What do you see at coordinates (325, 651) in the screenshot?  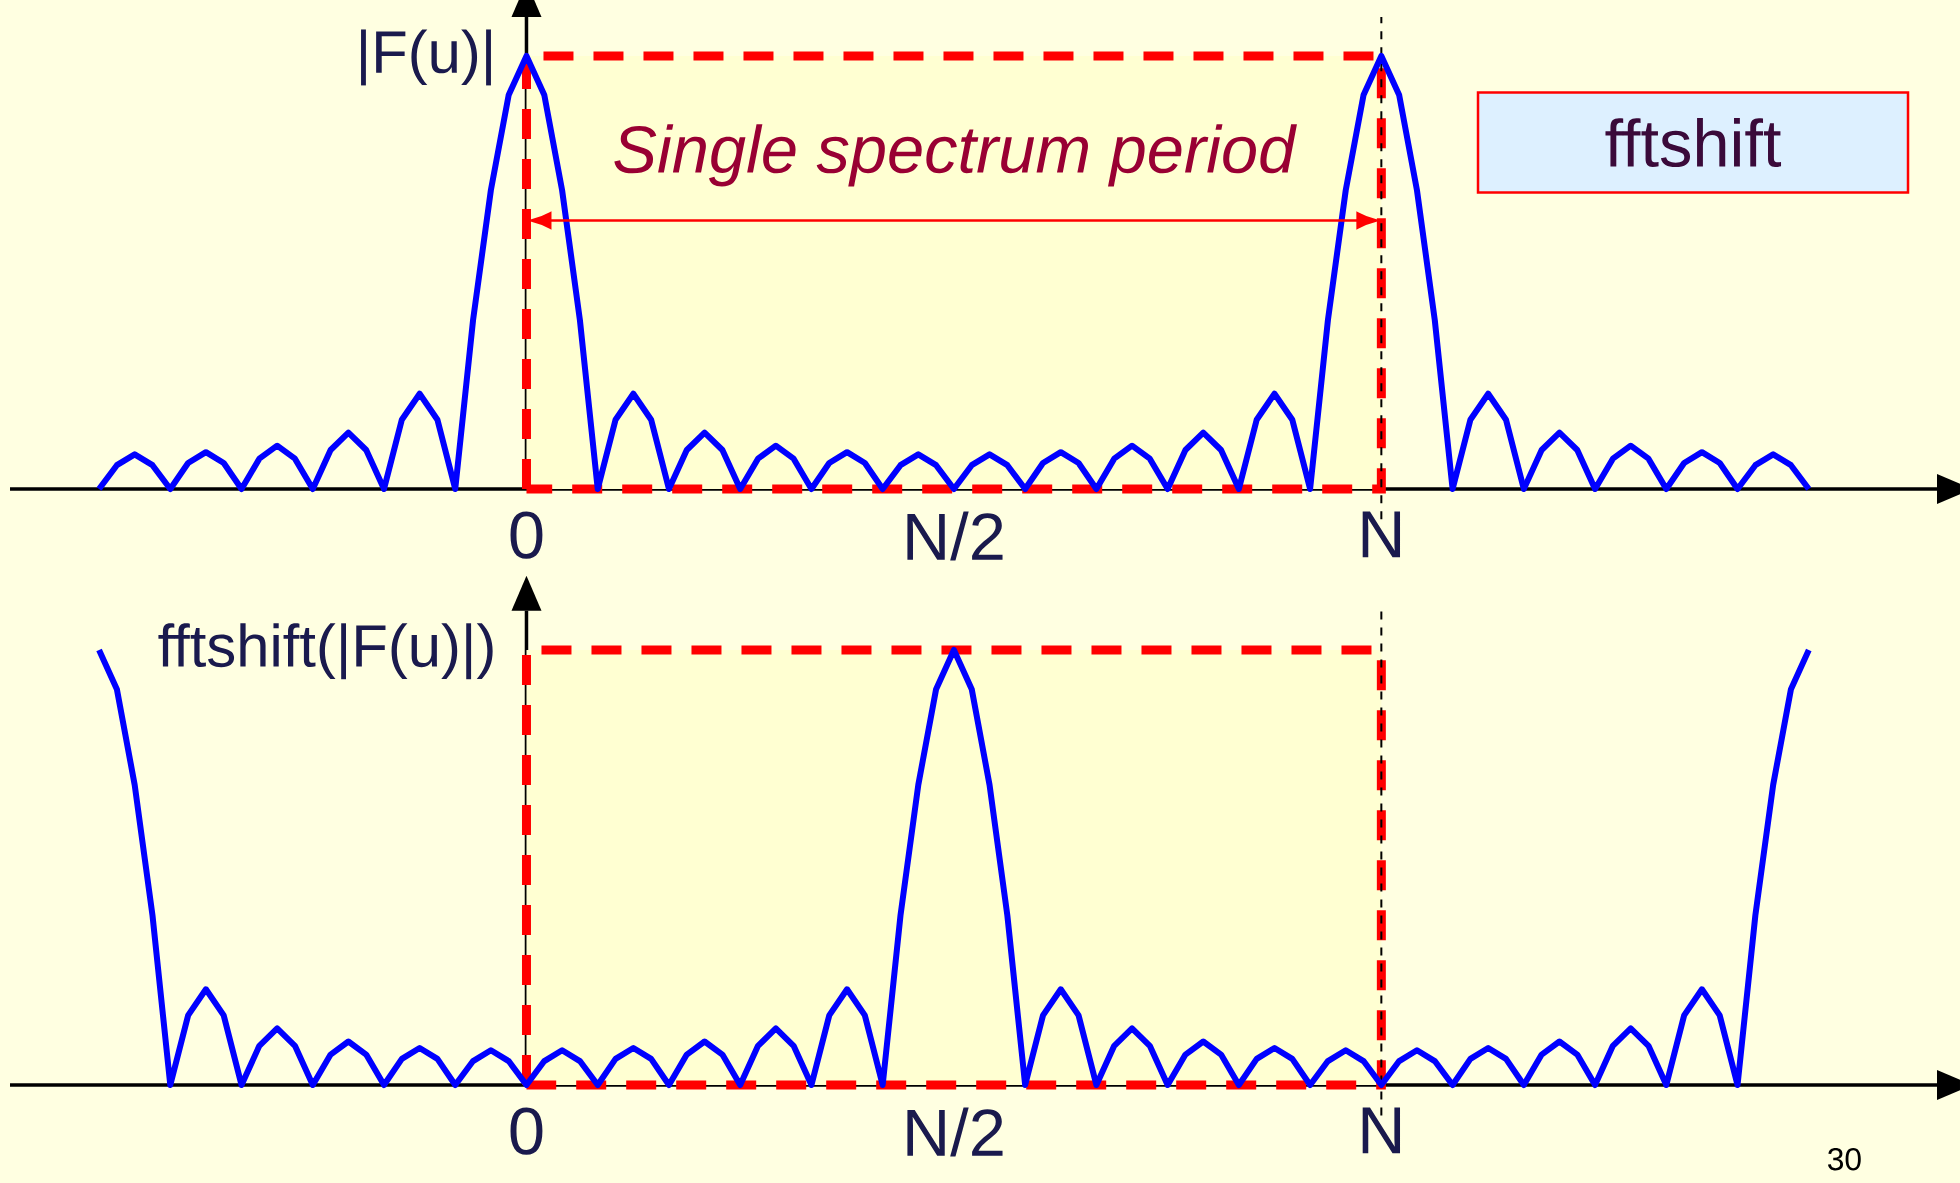 I see `y-axis-title: fftshift(|F(u)|)` at bounding box center [325, 651].